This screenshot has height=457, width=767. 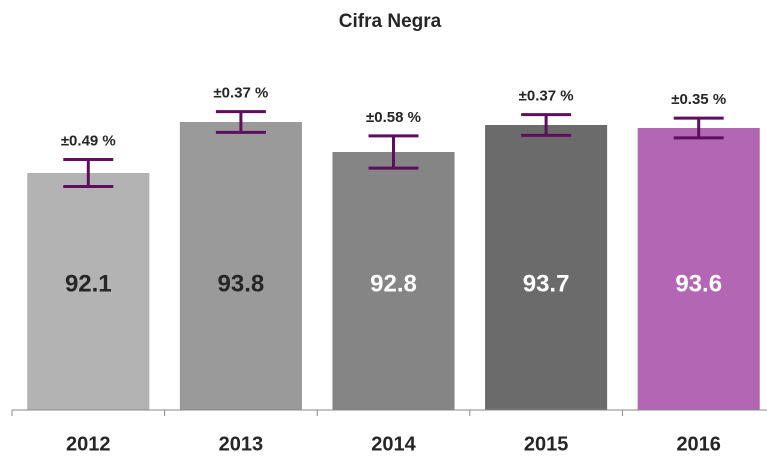 What do you see at coordinates (241, 444) in the screenshot?
I see `x-tick-label: 2013` at bounding box center [241, 444].